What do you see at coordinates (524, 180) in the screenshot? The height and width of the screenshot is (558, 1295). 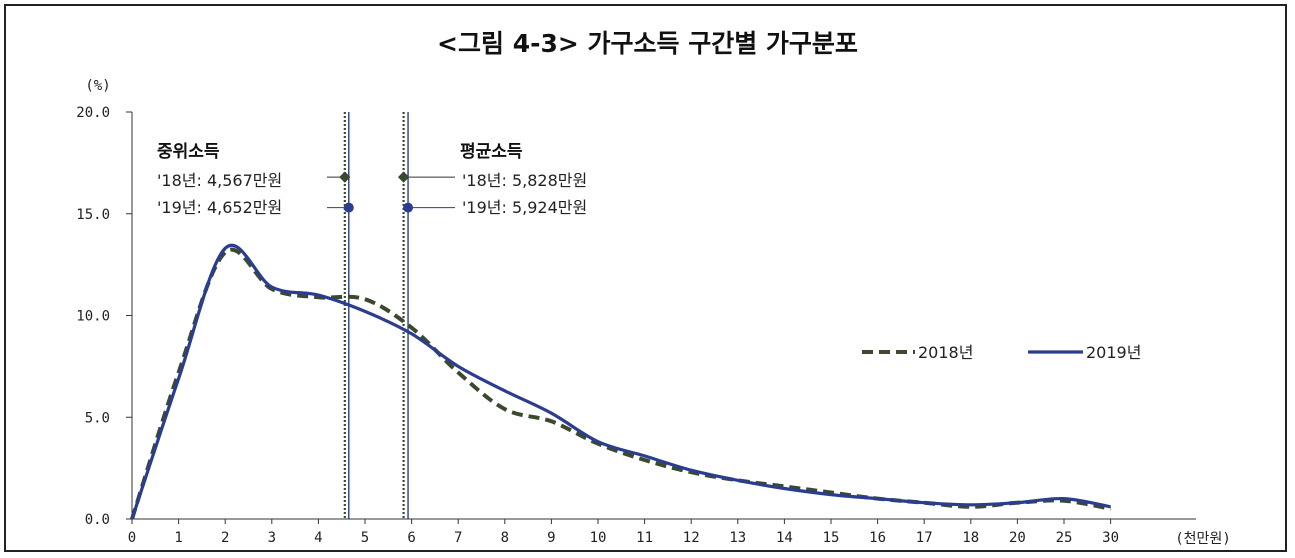 I see `mean-2018-label: '18년: 5,828만원` at bounding box center [524, 180].